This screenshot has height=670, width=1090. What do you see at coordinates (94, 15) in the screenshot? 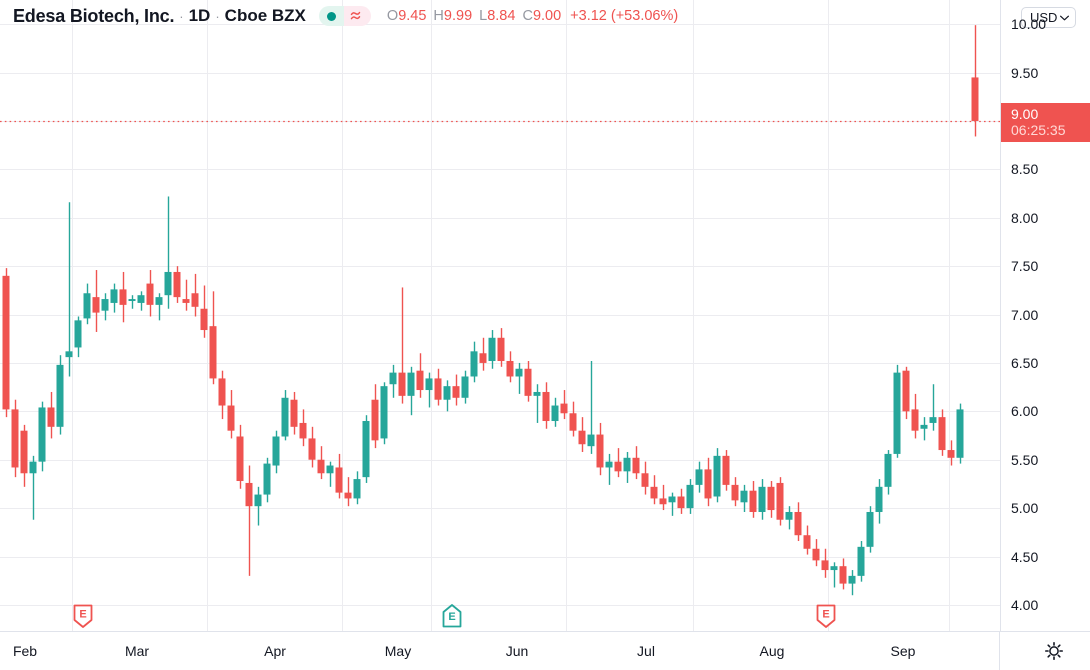
I see `symbol-title: Edesa Biotech, Inc.` at bounding box center [94, 15].